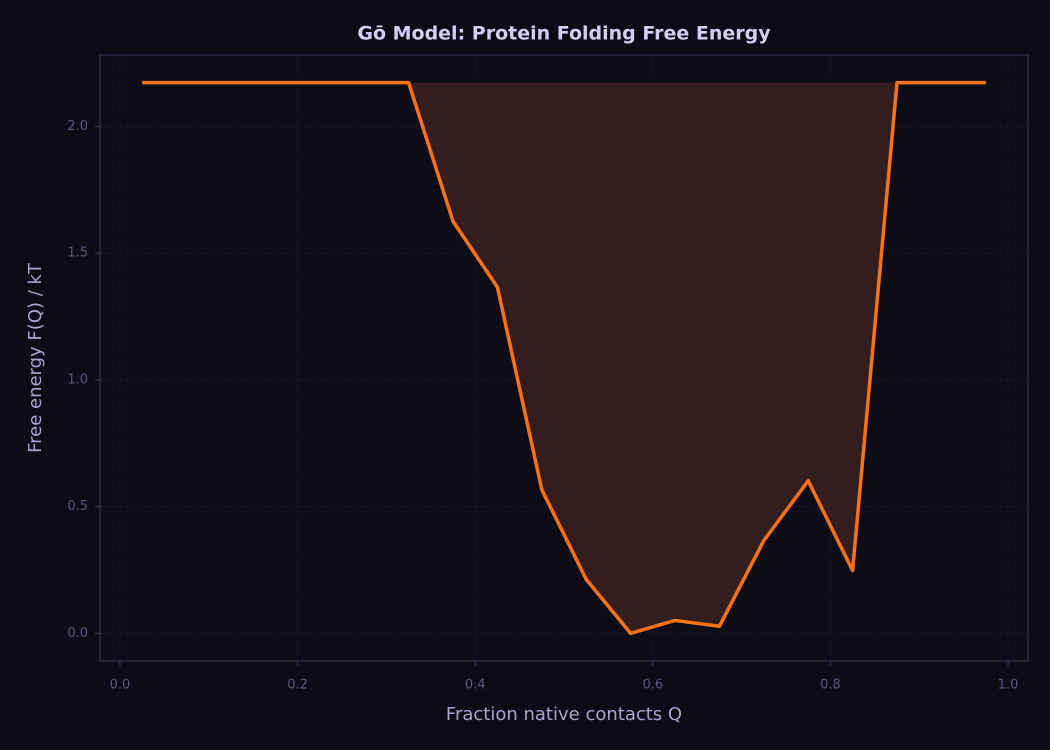 The width and height of the screenshot is (1050, 750). Describe the element at coordinates (35, 357) in the screenshot. I see `y-axis-label: Free energy F(Q) / kT` at that location.